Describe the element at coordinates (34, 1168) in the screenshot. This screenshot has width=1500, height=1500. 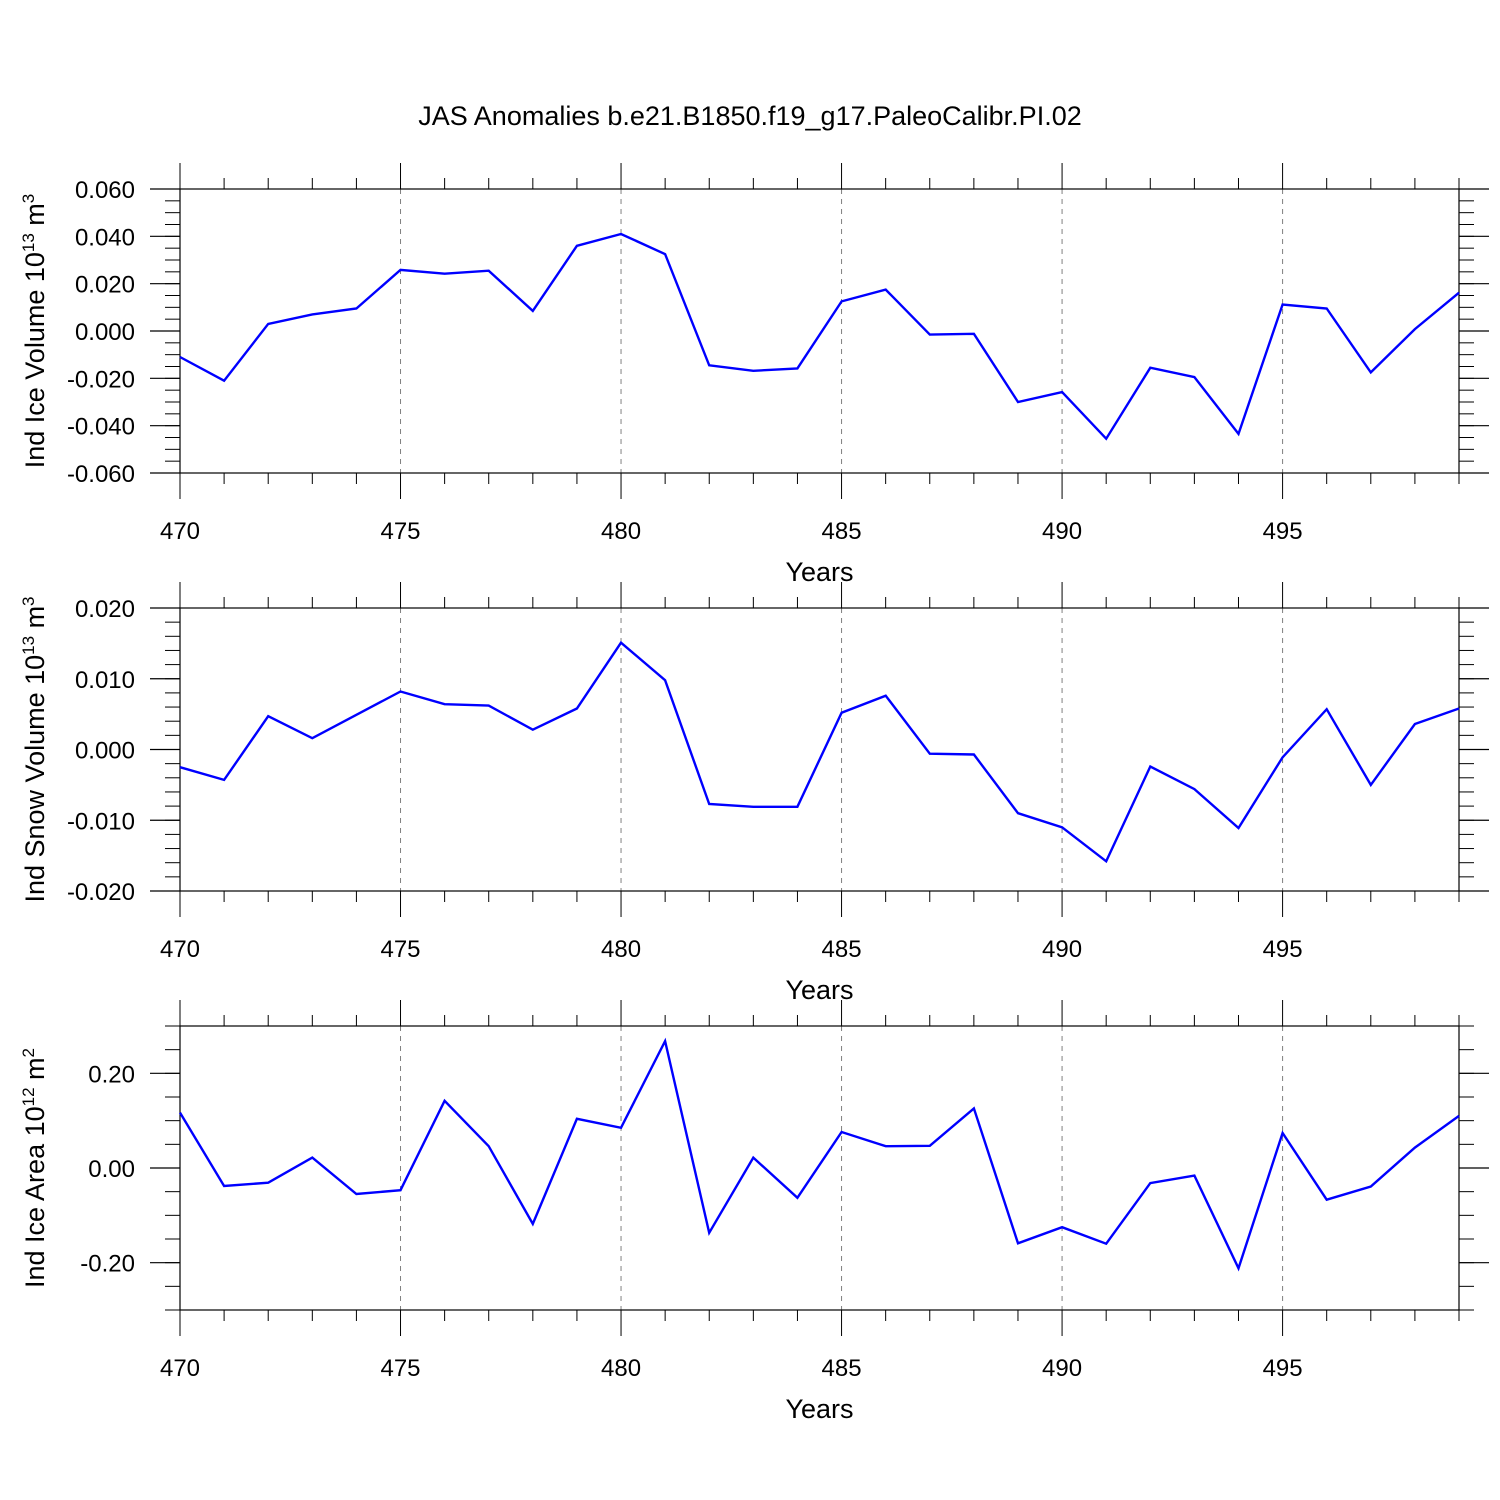
I see `y-axis-label: Ind Ice Area 1012 m2` at that location.